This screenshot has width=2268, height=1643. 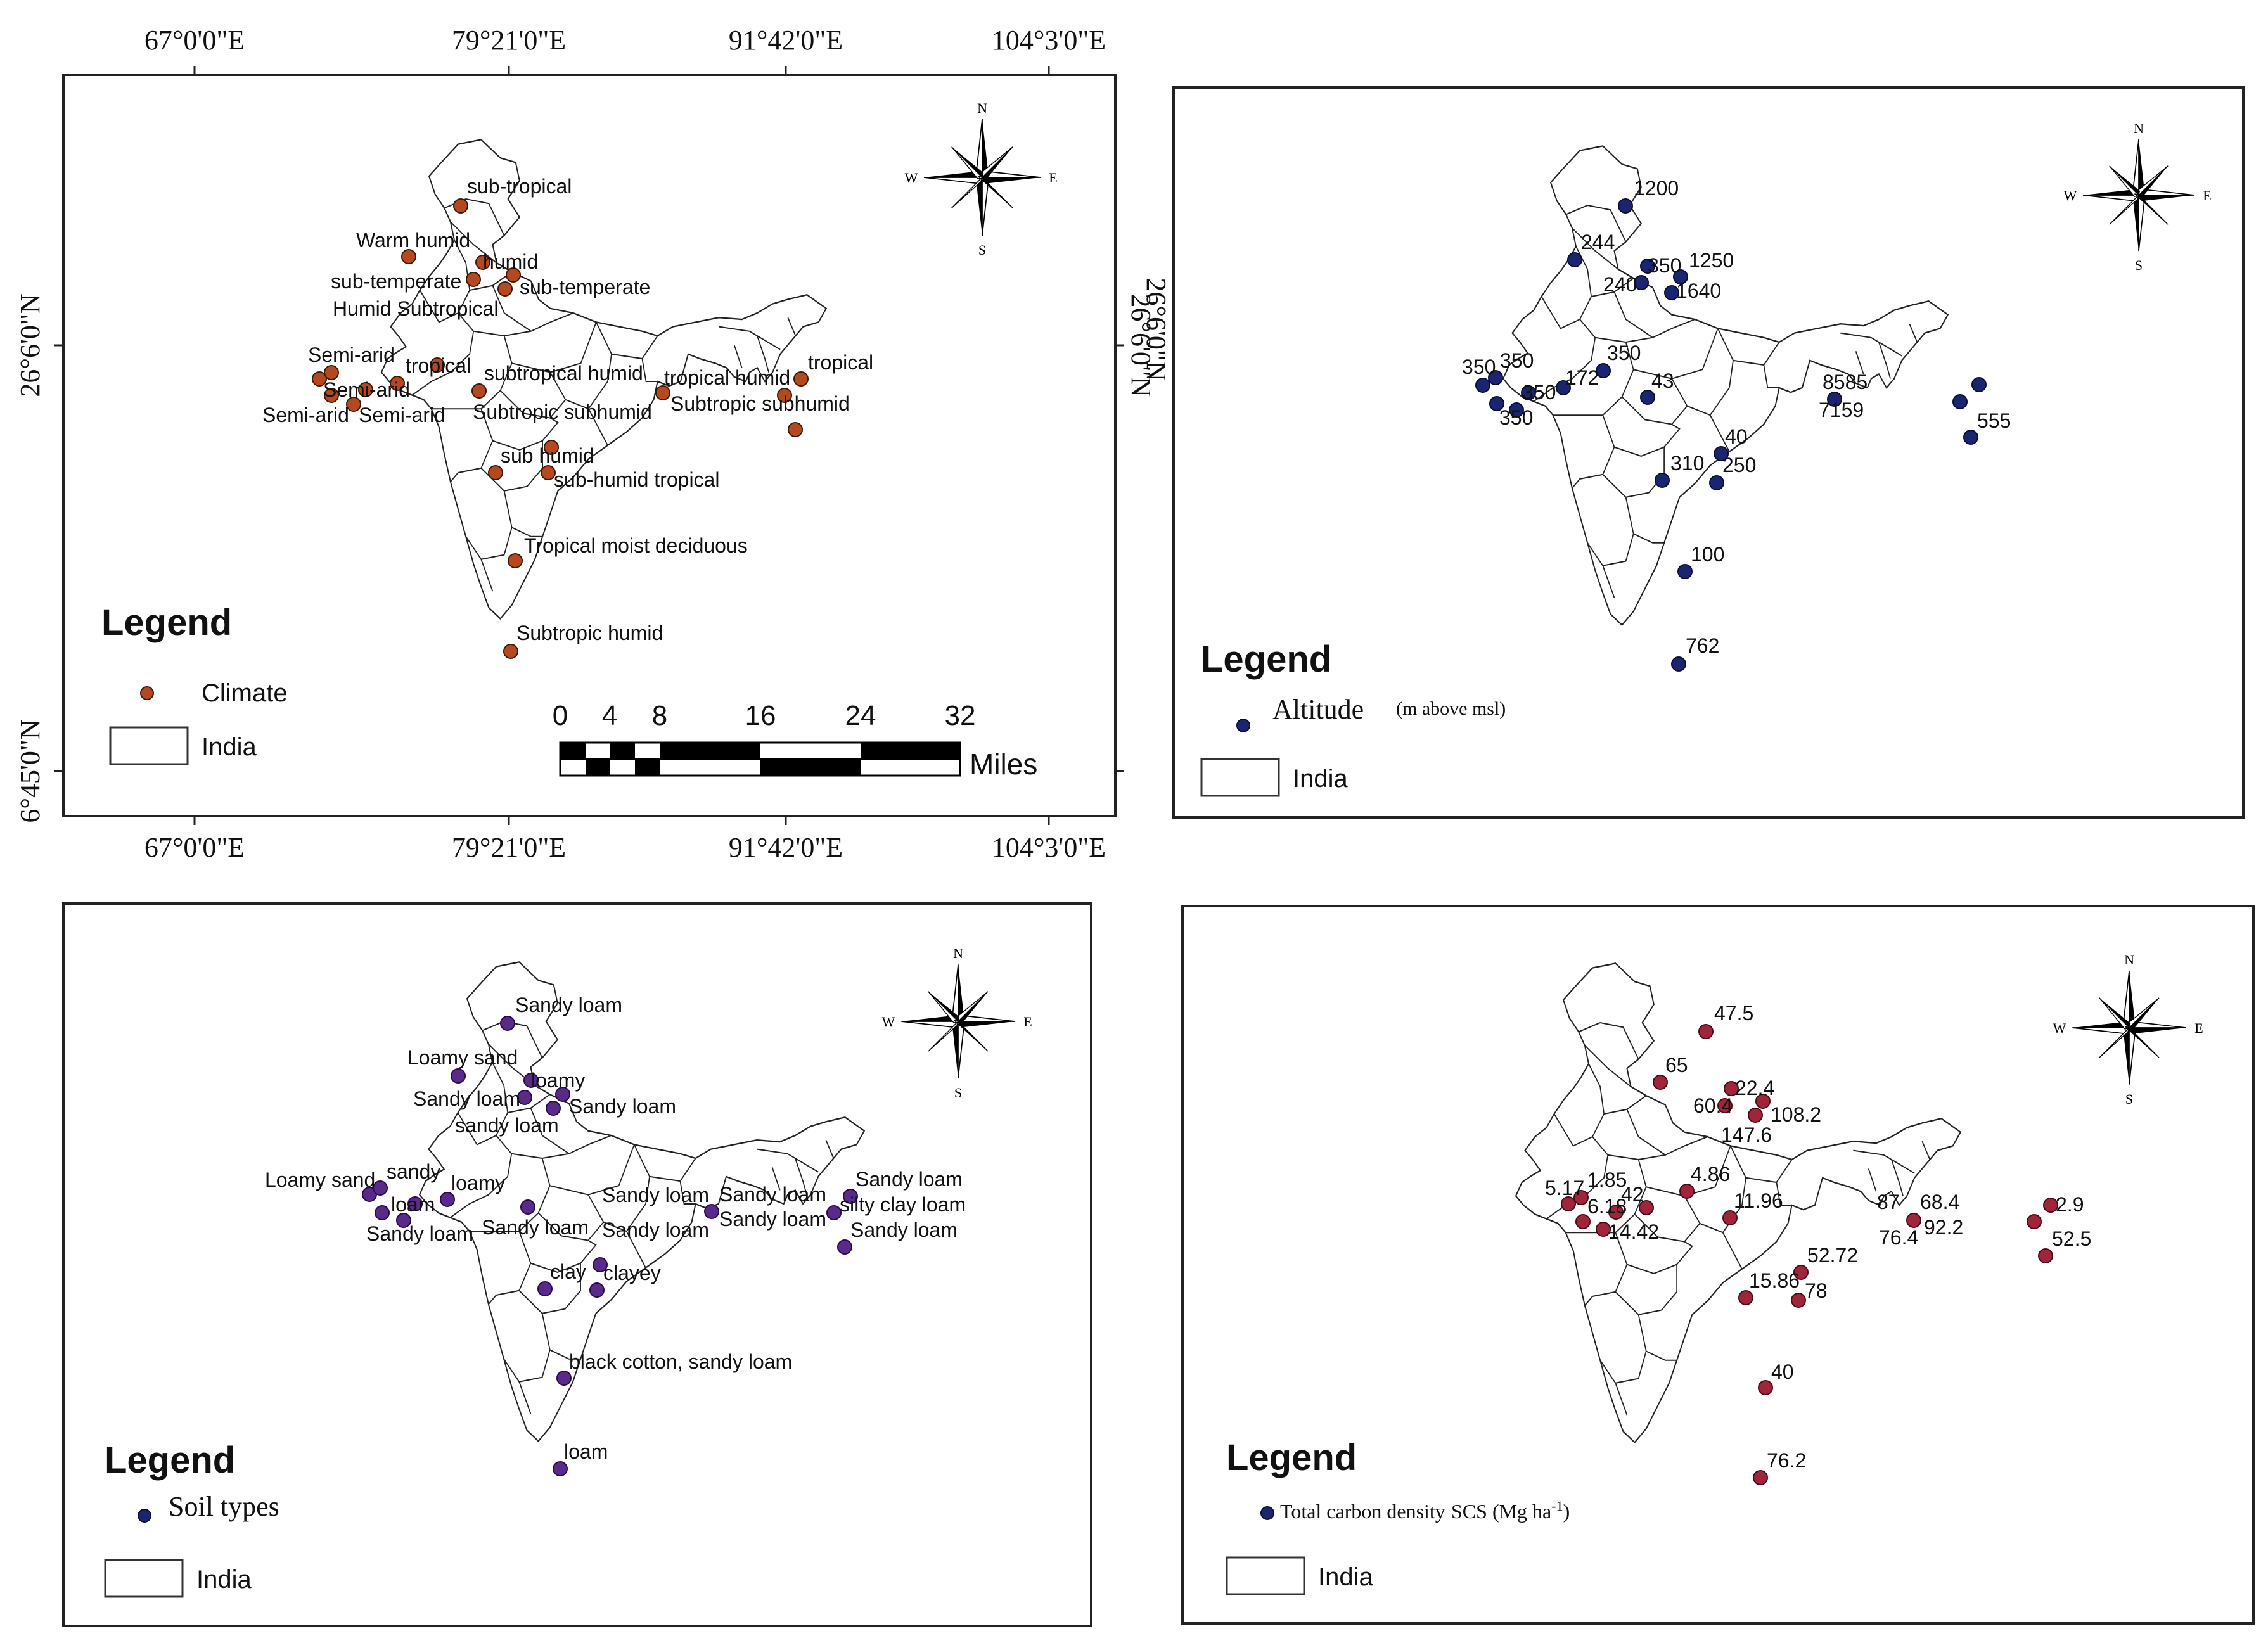 What do you see at coordinates (1345, 1577) in the screenshot?
I see `legend-india-label: India` at bounding box center [1345, 1577].